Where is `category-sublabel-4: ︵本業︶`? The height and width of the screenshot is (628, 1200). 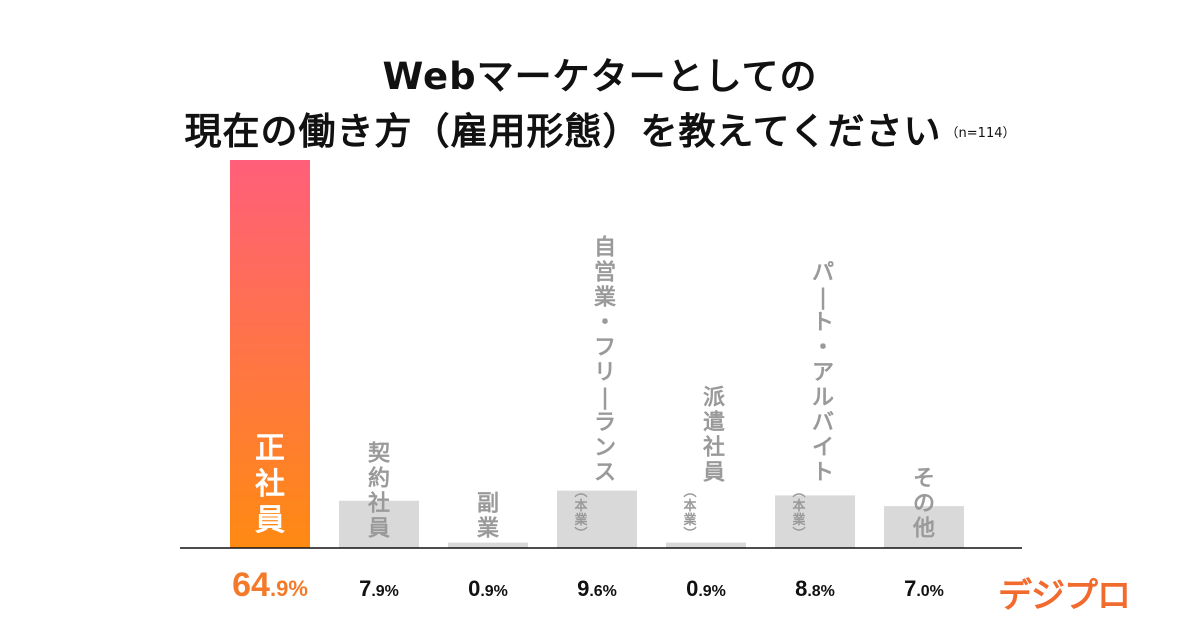
category-sublabel-4: ︵本業︶ is located at coordinates (689, 513).